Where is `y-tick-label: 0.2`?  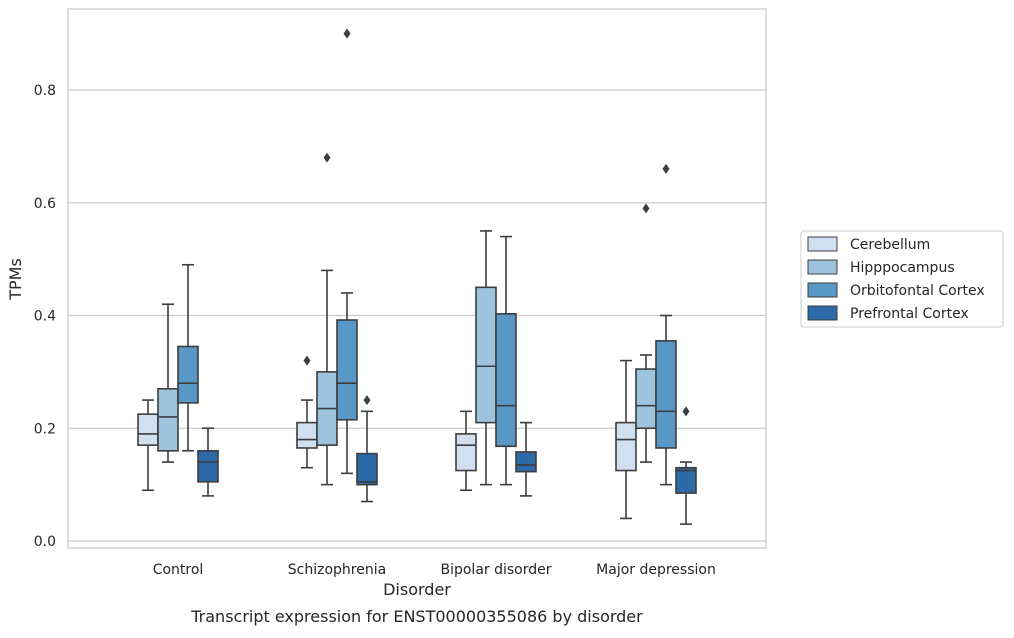 y-tick-label: 0.2 is located at coordinates (45, 429).